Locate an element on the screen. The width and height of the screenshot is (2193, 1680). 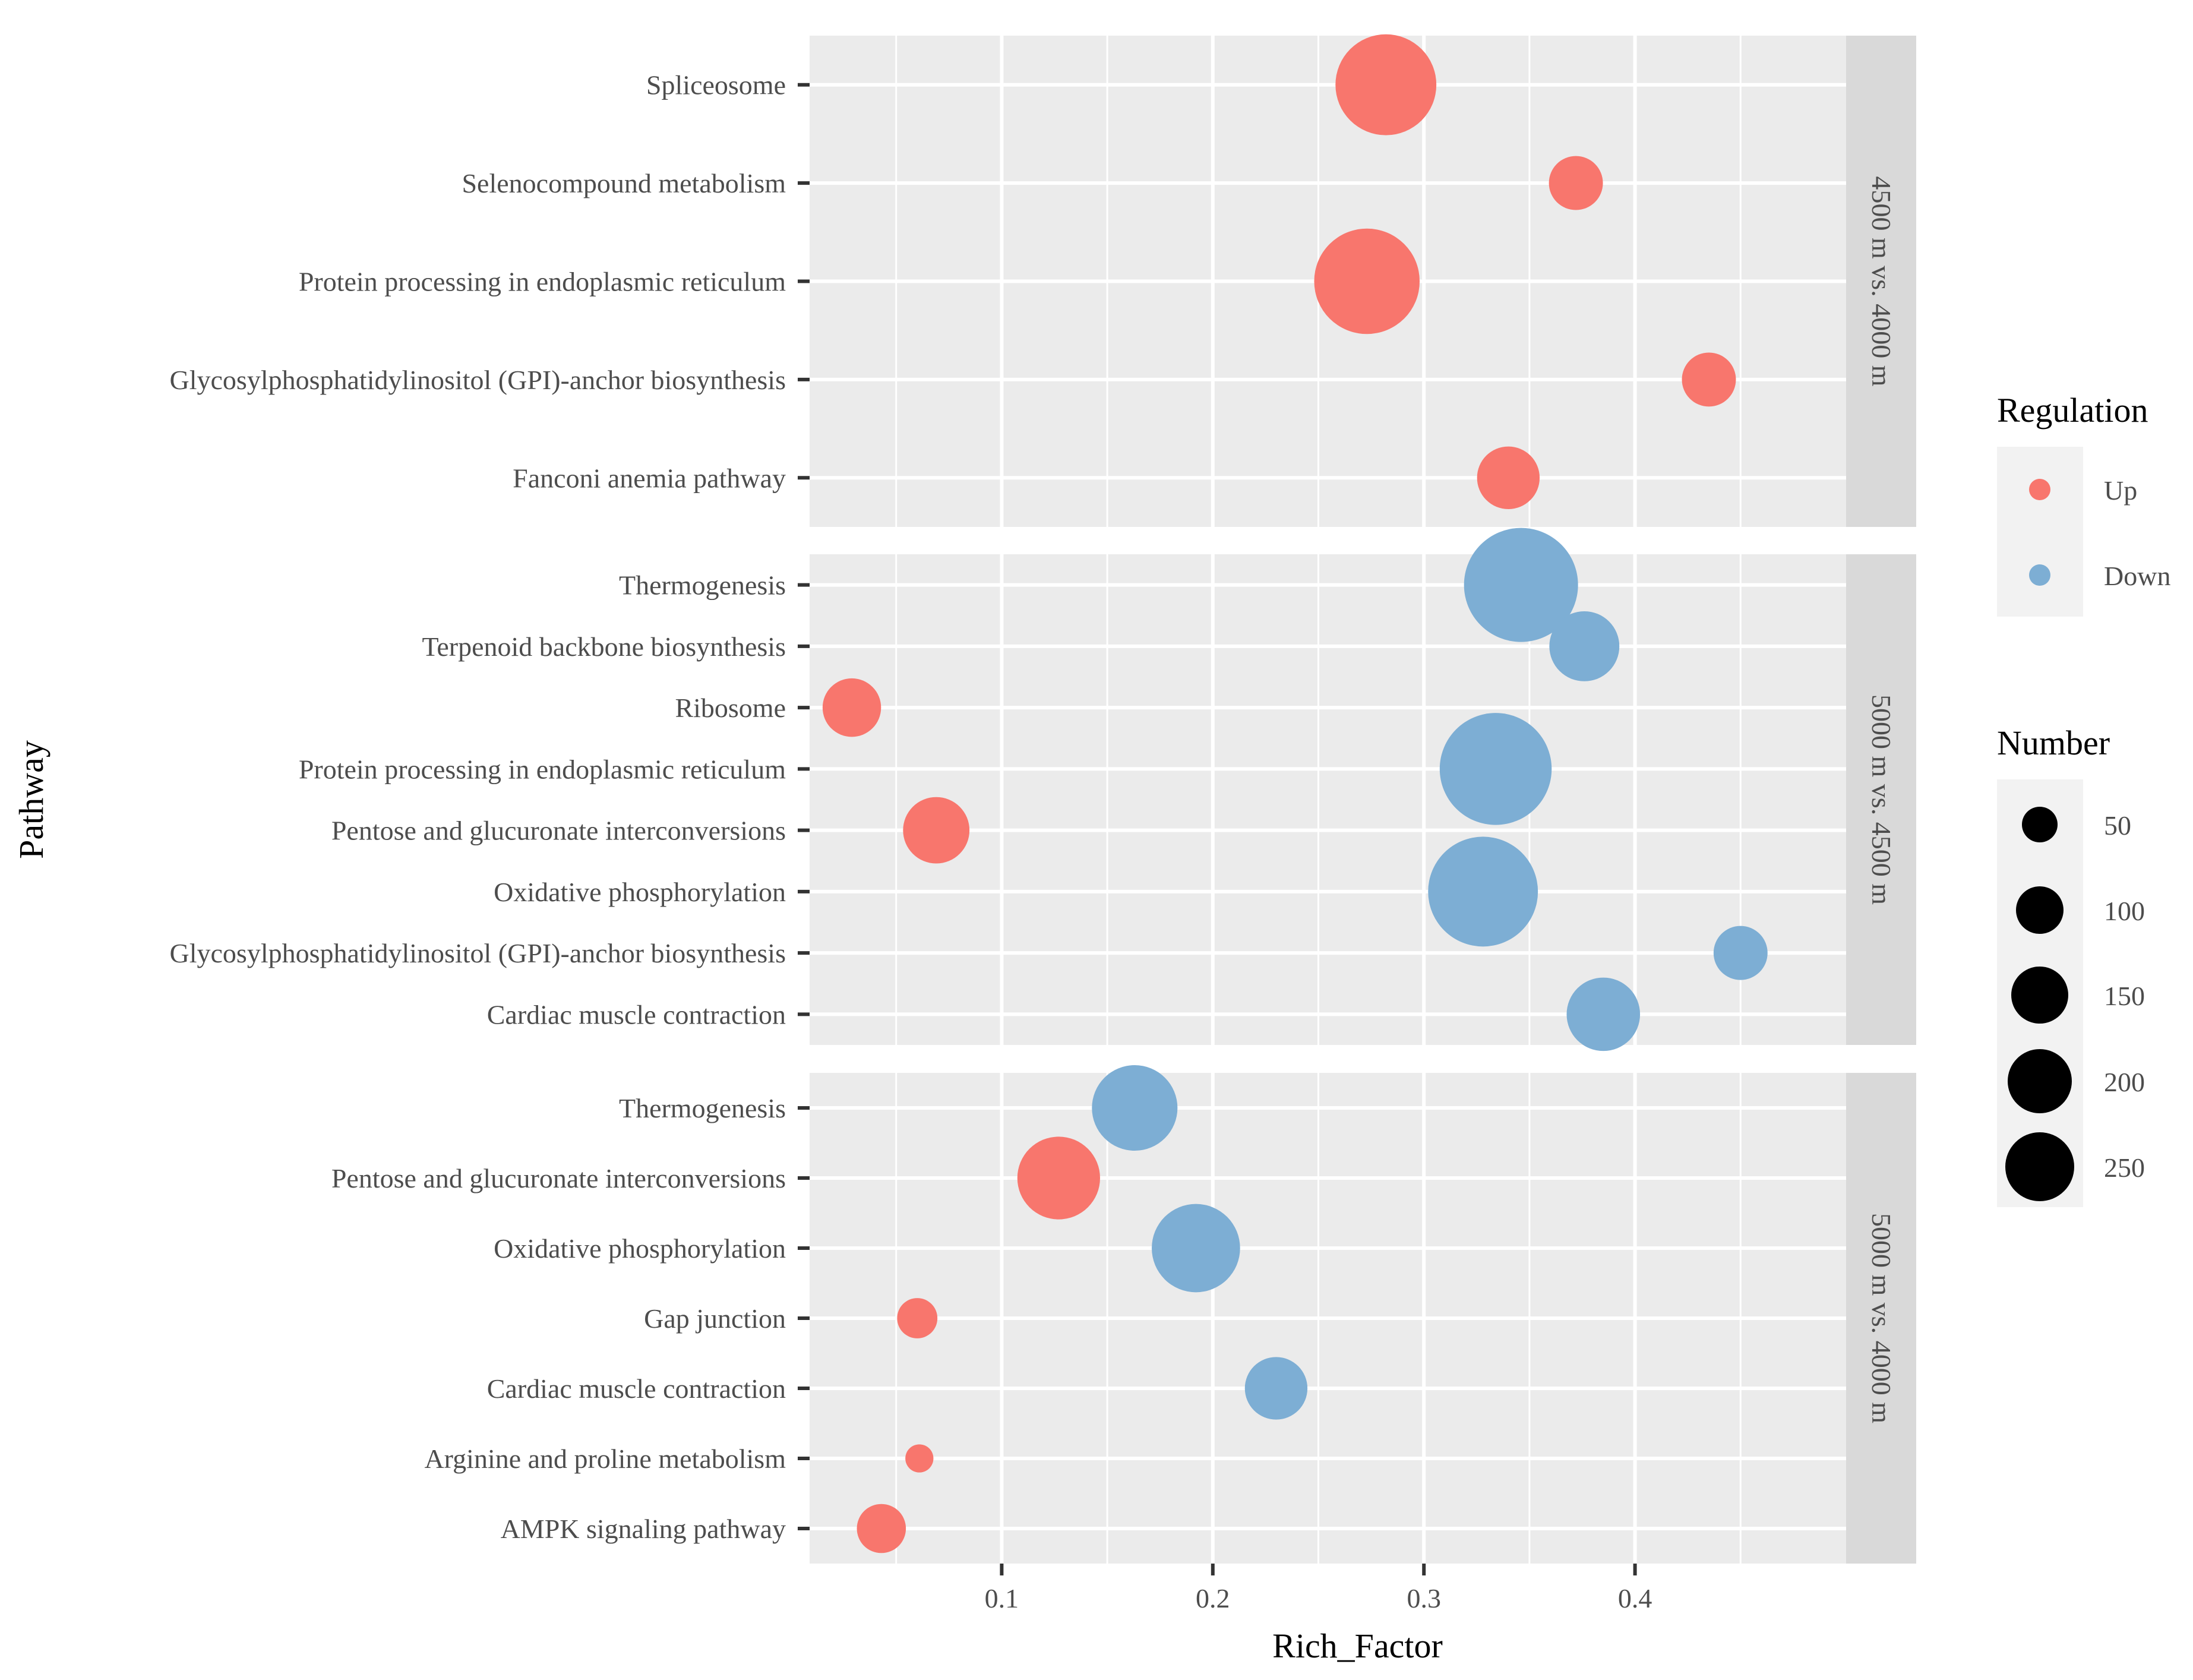
y-tick-label: Fanconi anemia pathway is located at coordinates (649, 478).